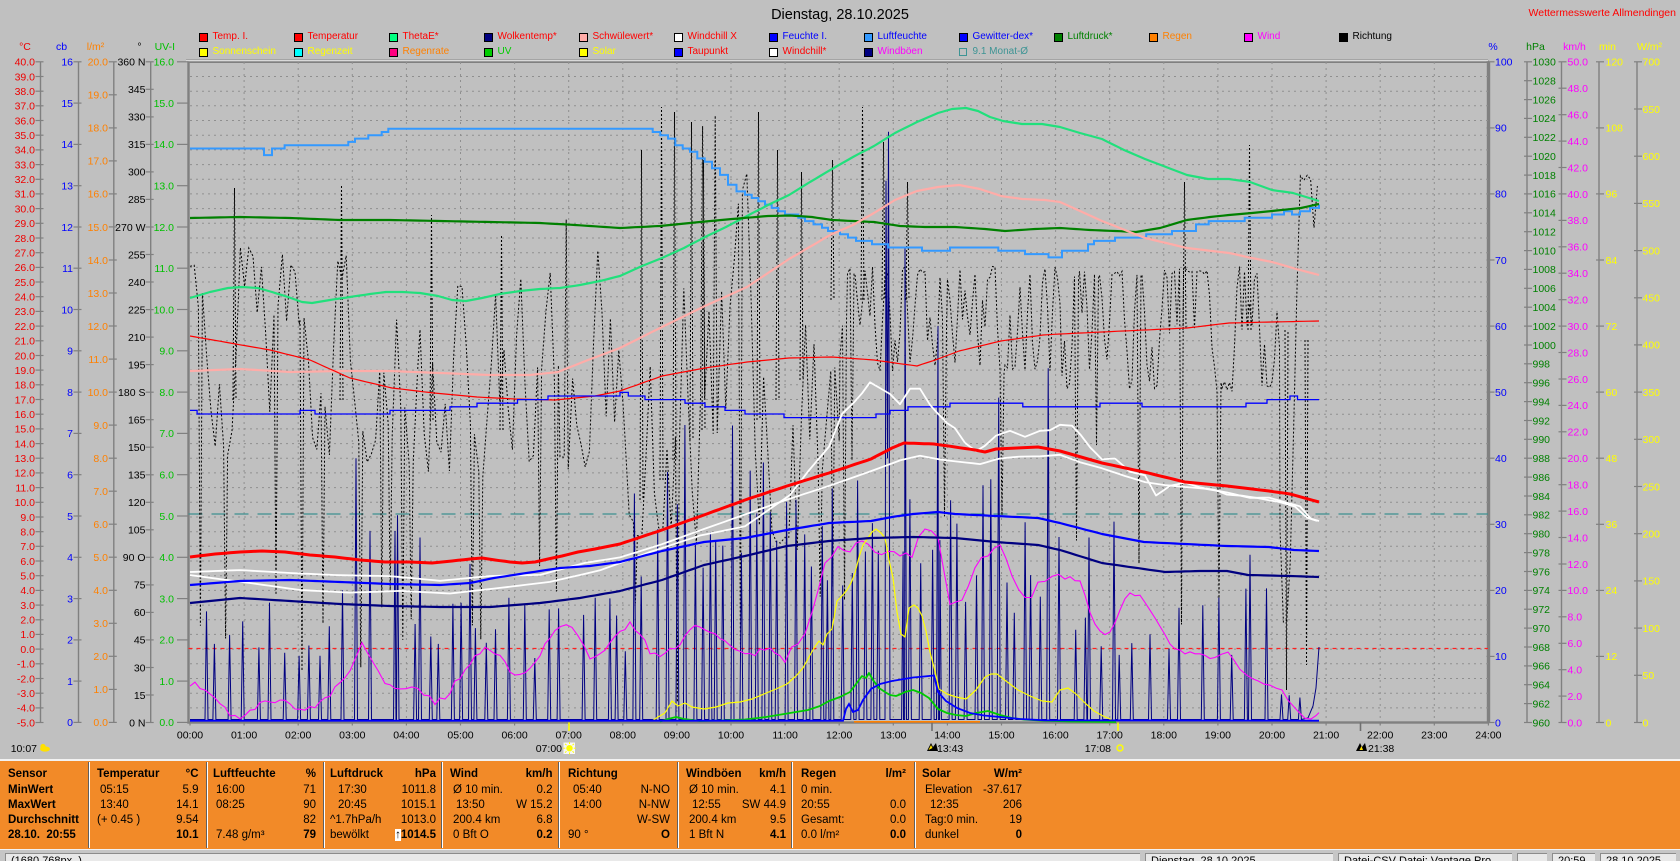 Image resolution: width=1680 pixels, height=861 pixels. Describe the element at coordinates (137, 476) in the screenshot. I see `svg-text: 135` at that location.